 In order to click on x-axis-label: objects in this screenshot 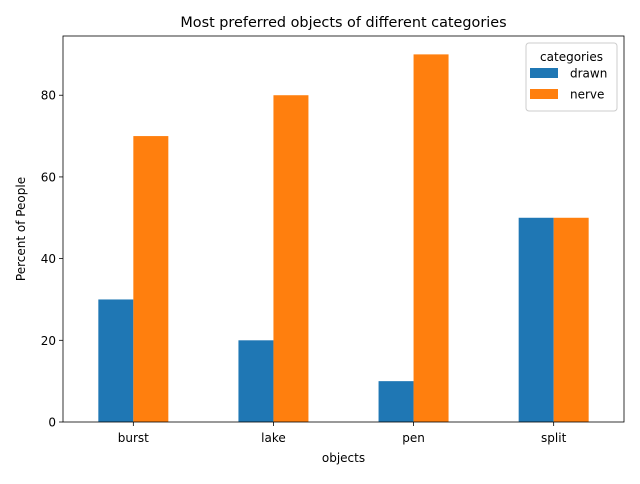, I will do `click(343, 458)`.